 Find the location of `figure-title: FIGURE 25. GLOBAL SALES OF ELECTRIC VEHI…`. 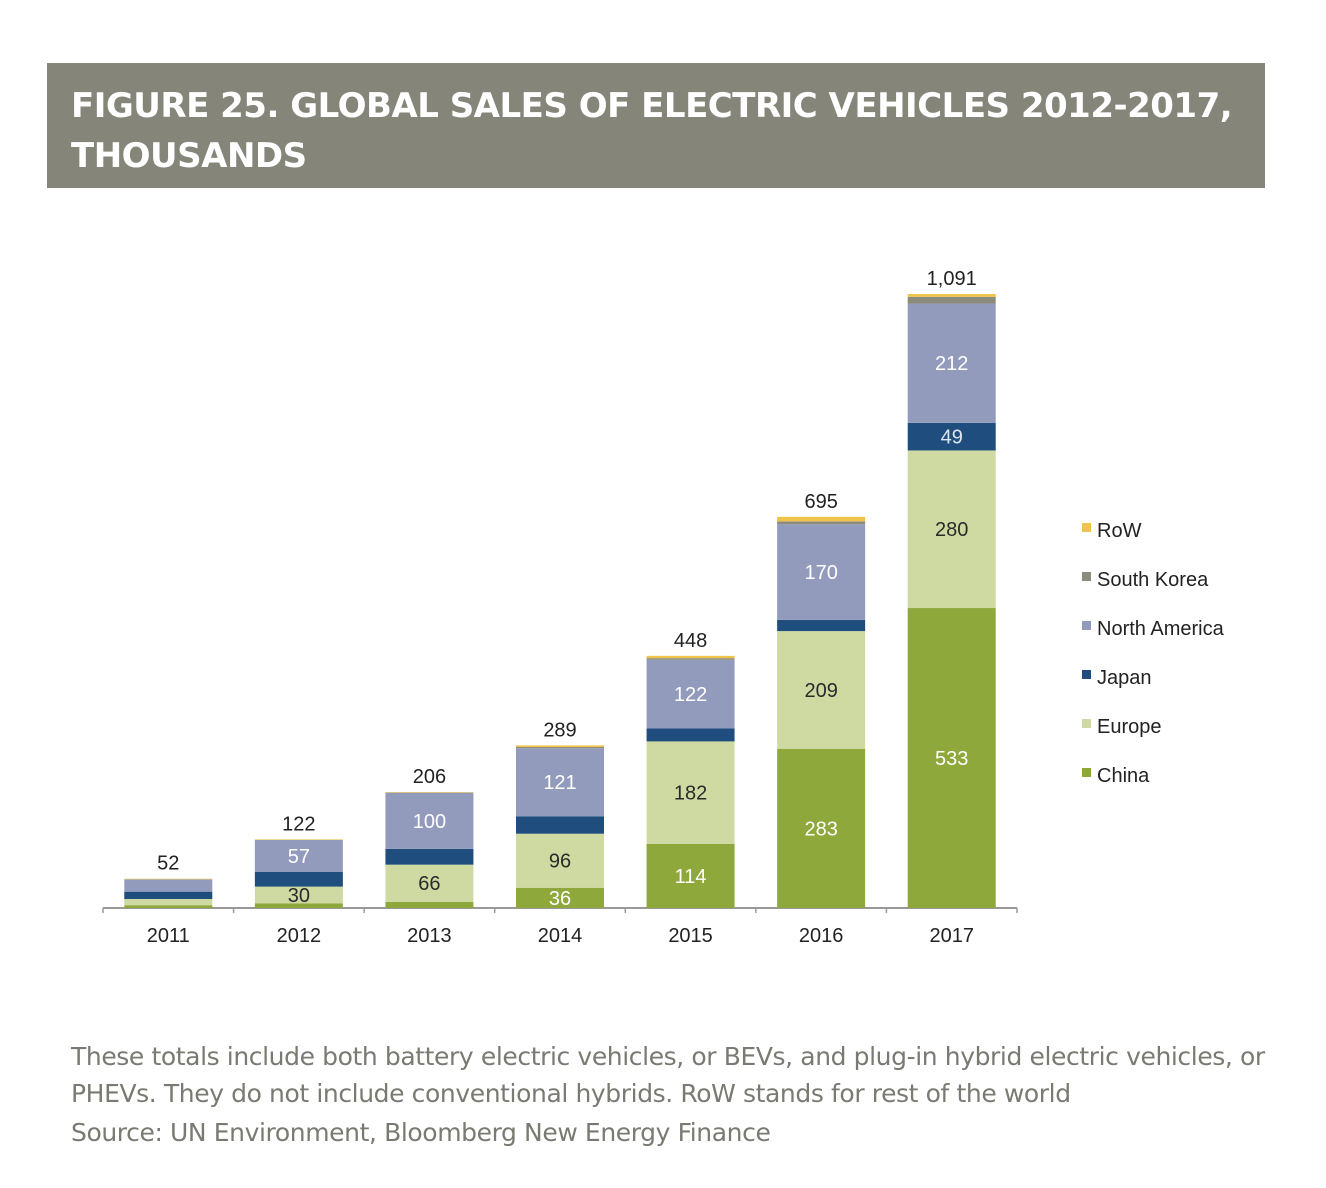

figure-title: FIGURE 25. GLOBAL SALES OF ELECTRIC VEHI… is located at coordinates (652, 131).